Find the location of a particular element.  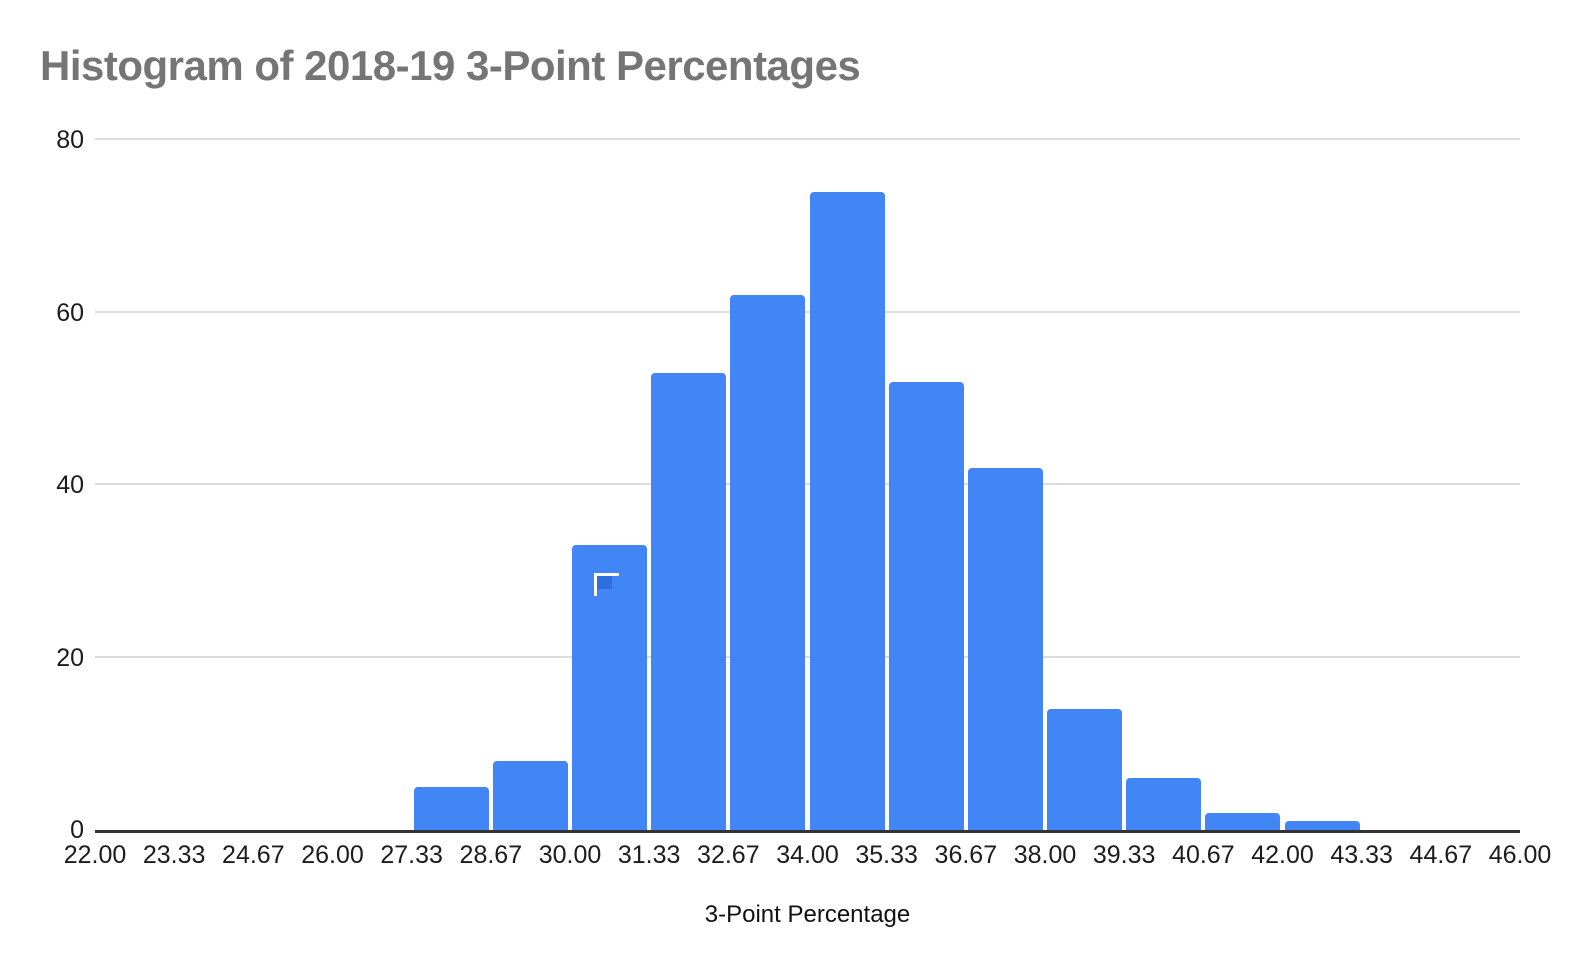

y-tick-label: 0 is located at coordinates (77, 830).